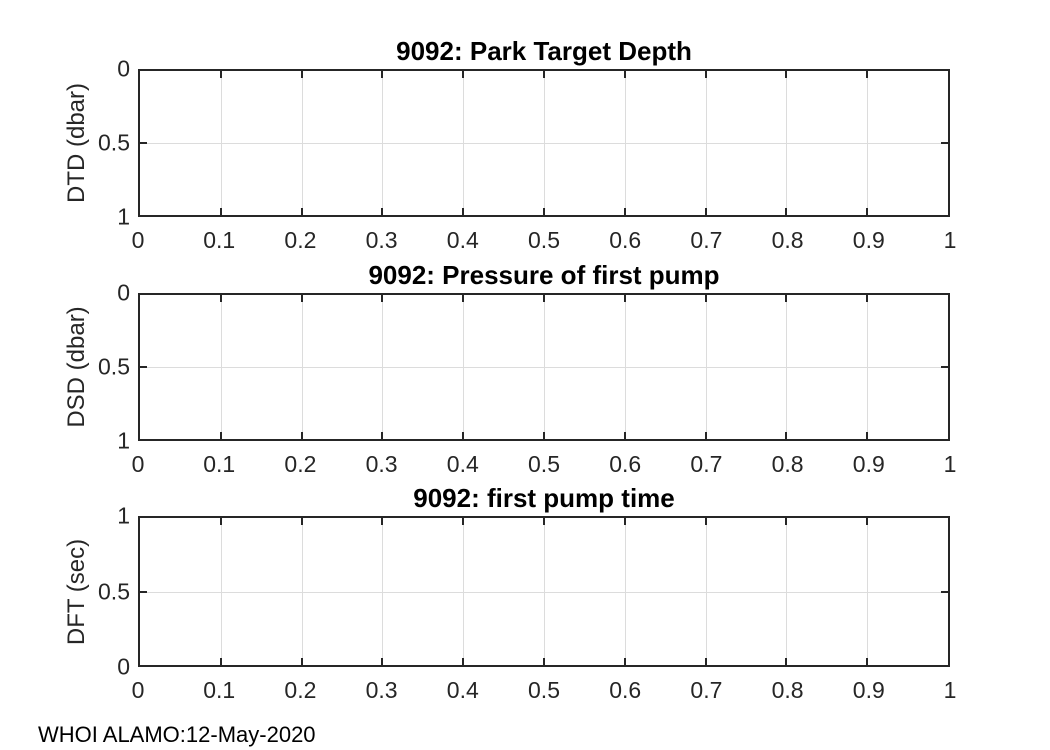  What do you see at coordinates (544, 275) in the screenshot?
I see `subplot-title: 9092: Pressure of first pump` at bounding box center [544, 275].